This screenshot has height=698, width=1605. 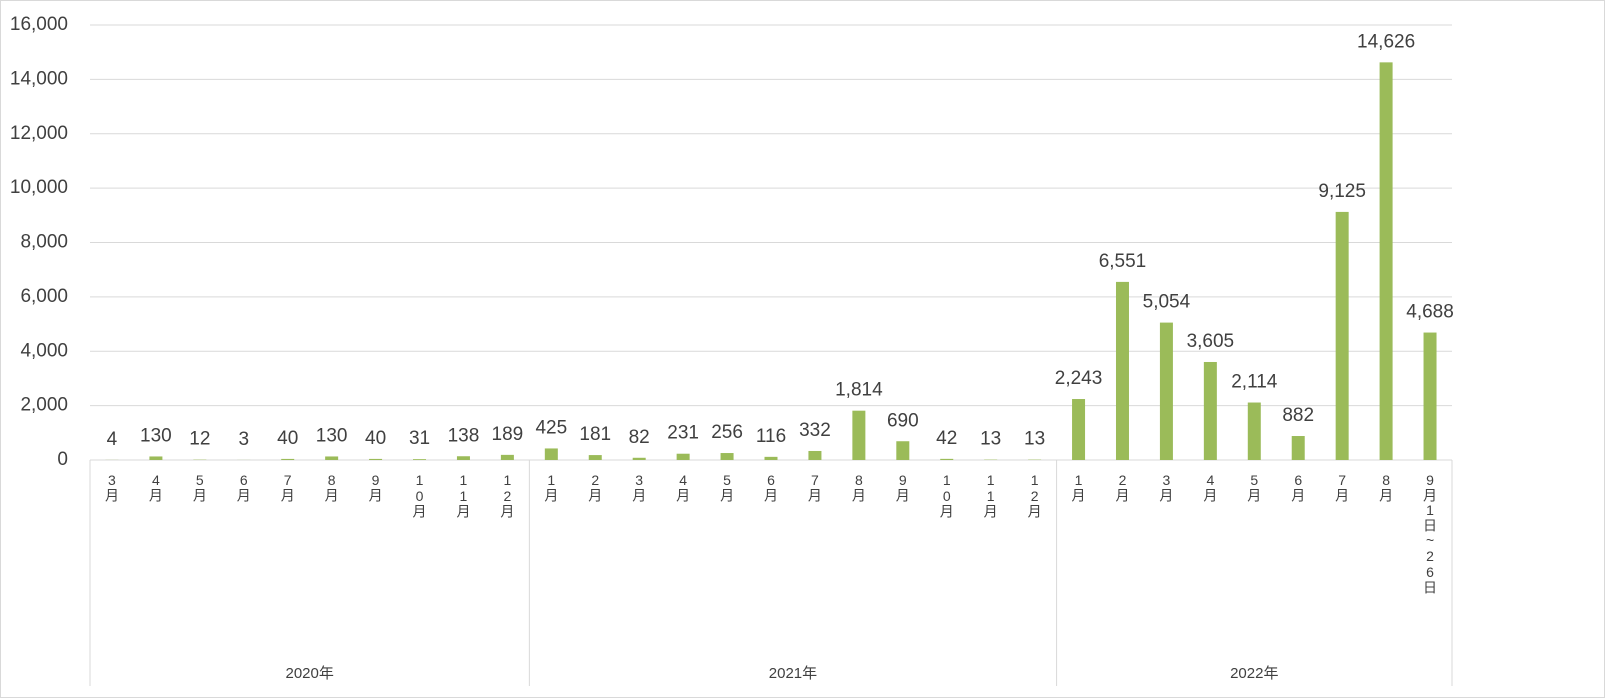 What do you see at coordinates (44, 296) in the screenshot?
I see `y-tick-label: 6,000` at bounding box center [44, 296].